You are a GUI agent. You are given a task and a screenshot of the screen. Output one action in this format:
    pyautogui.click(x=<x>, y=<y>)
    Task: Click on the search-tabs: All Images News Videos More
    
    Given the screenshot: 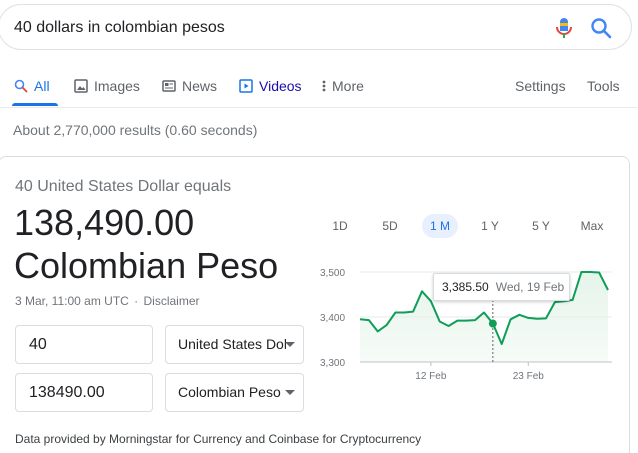 What is the action you would take?
    pyautogui.click(x=319, y=87)
    